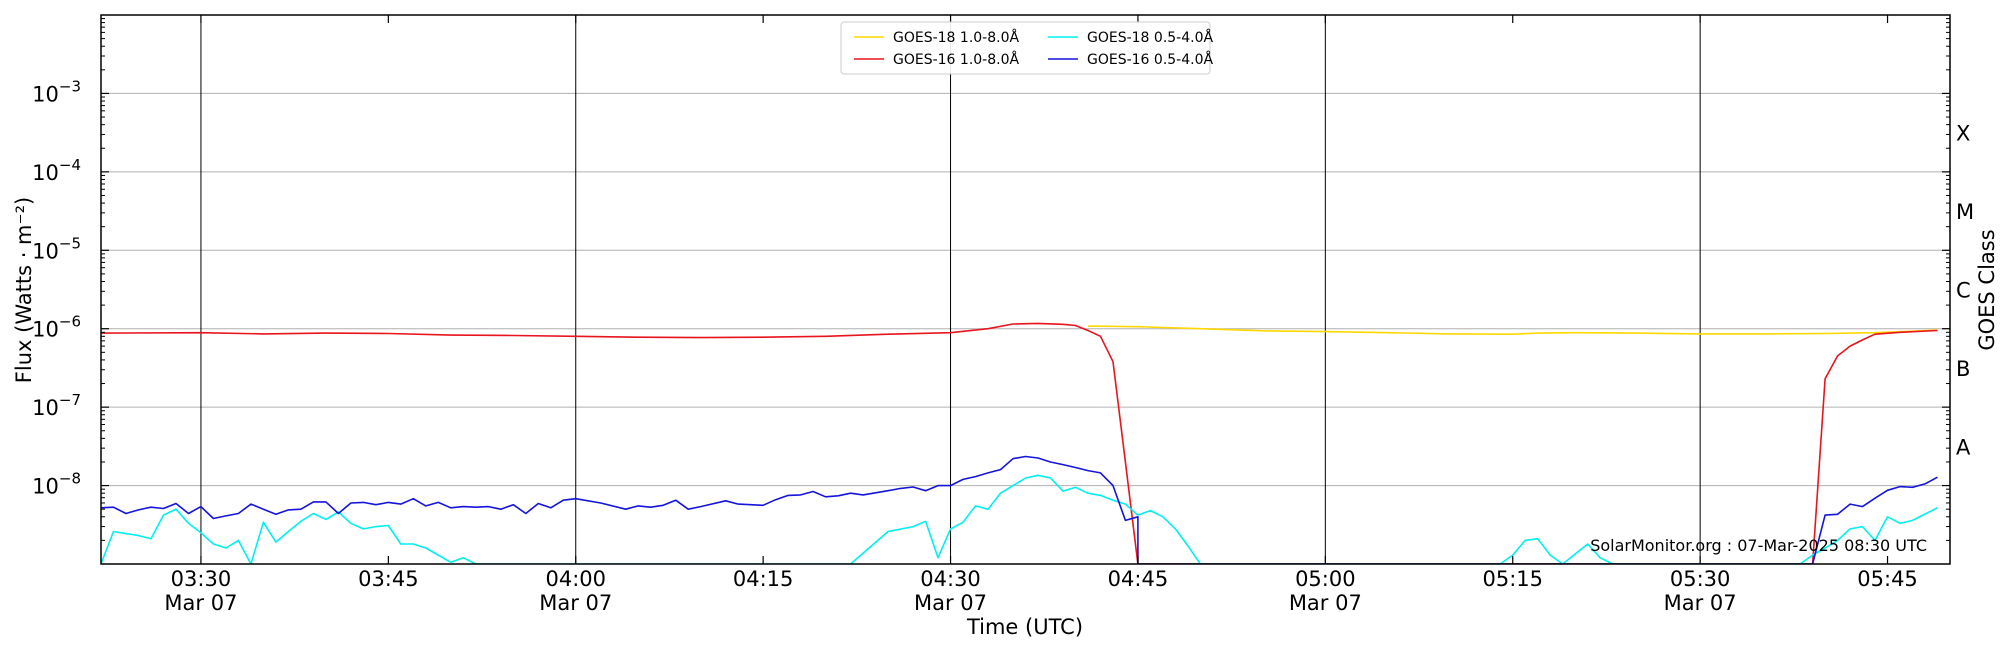 Image resolution: width=2000 pixels, height=650 pixels. Describe the element at coordinates (1963, 291) in the screenshot. I see `goes-class-label: C` at that location.